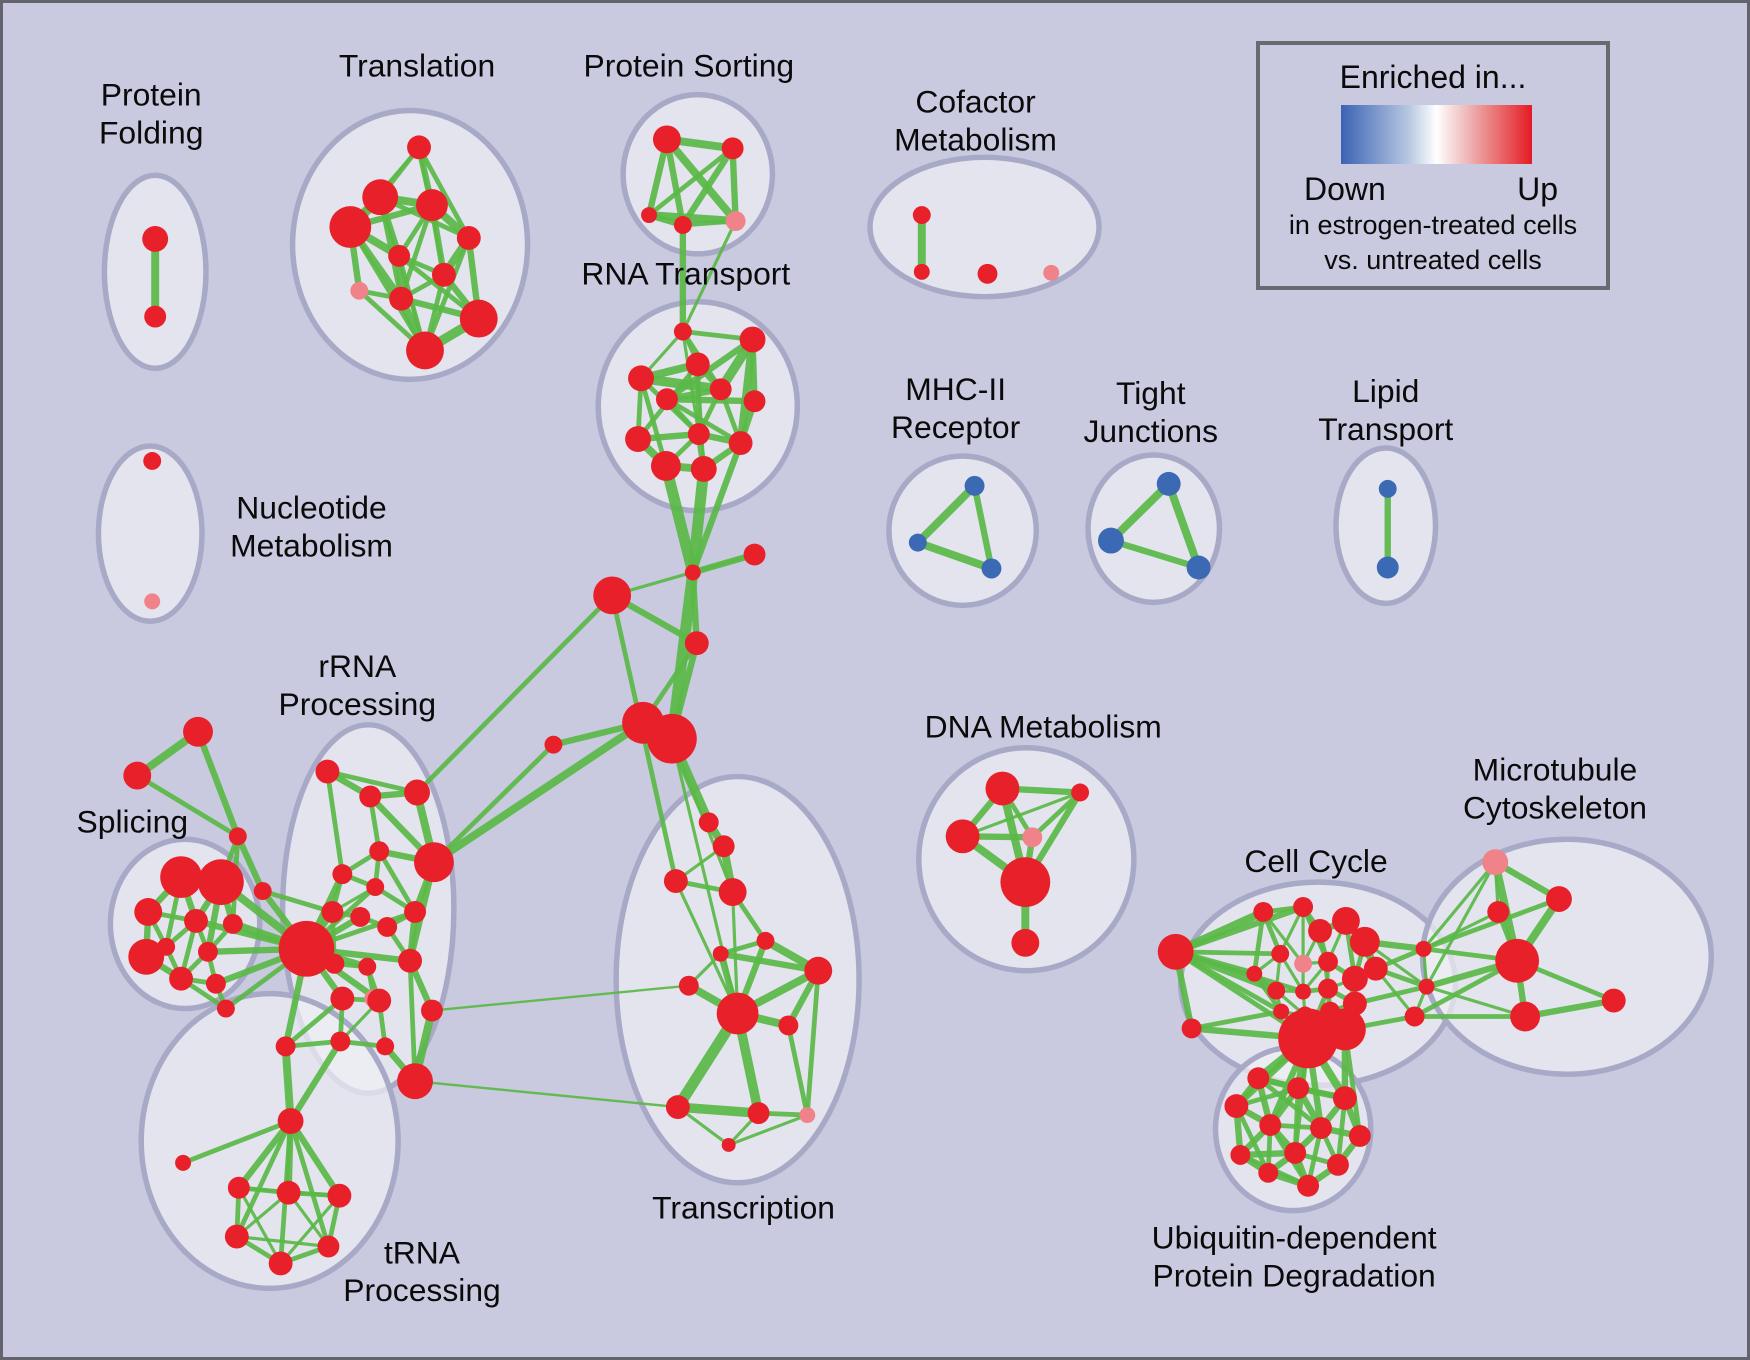 This screenshot has width=1750, height=1360. What do you see at coordinates (707, 187) in the screenshot?
I see `edge-ps2-ps4` at bounding box center [707, 187].